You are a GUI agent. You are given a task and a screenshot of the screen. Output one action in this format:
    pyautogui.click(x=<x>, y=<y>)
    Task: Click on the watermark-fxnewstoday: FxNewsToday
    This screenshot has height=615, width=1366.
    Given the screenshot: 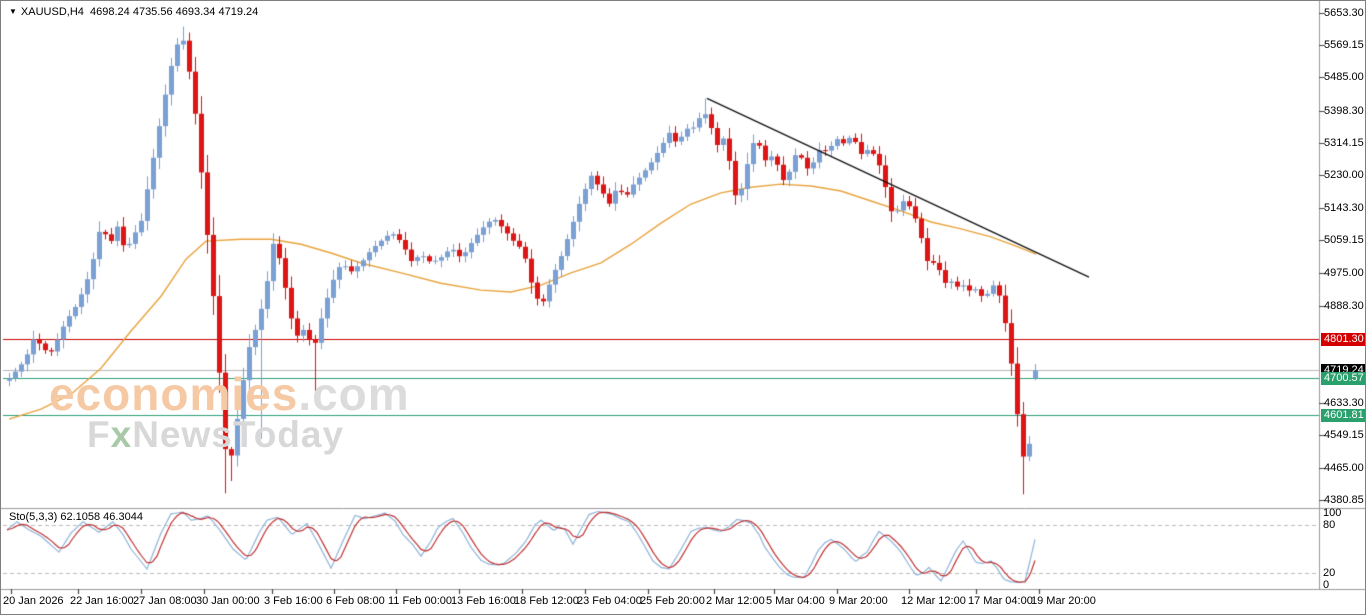 What is the action you would take?
    pyautogui.click(x=215, y=435)
    